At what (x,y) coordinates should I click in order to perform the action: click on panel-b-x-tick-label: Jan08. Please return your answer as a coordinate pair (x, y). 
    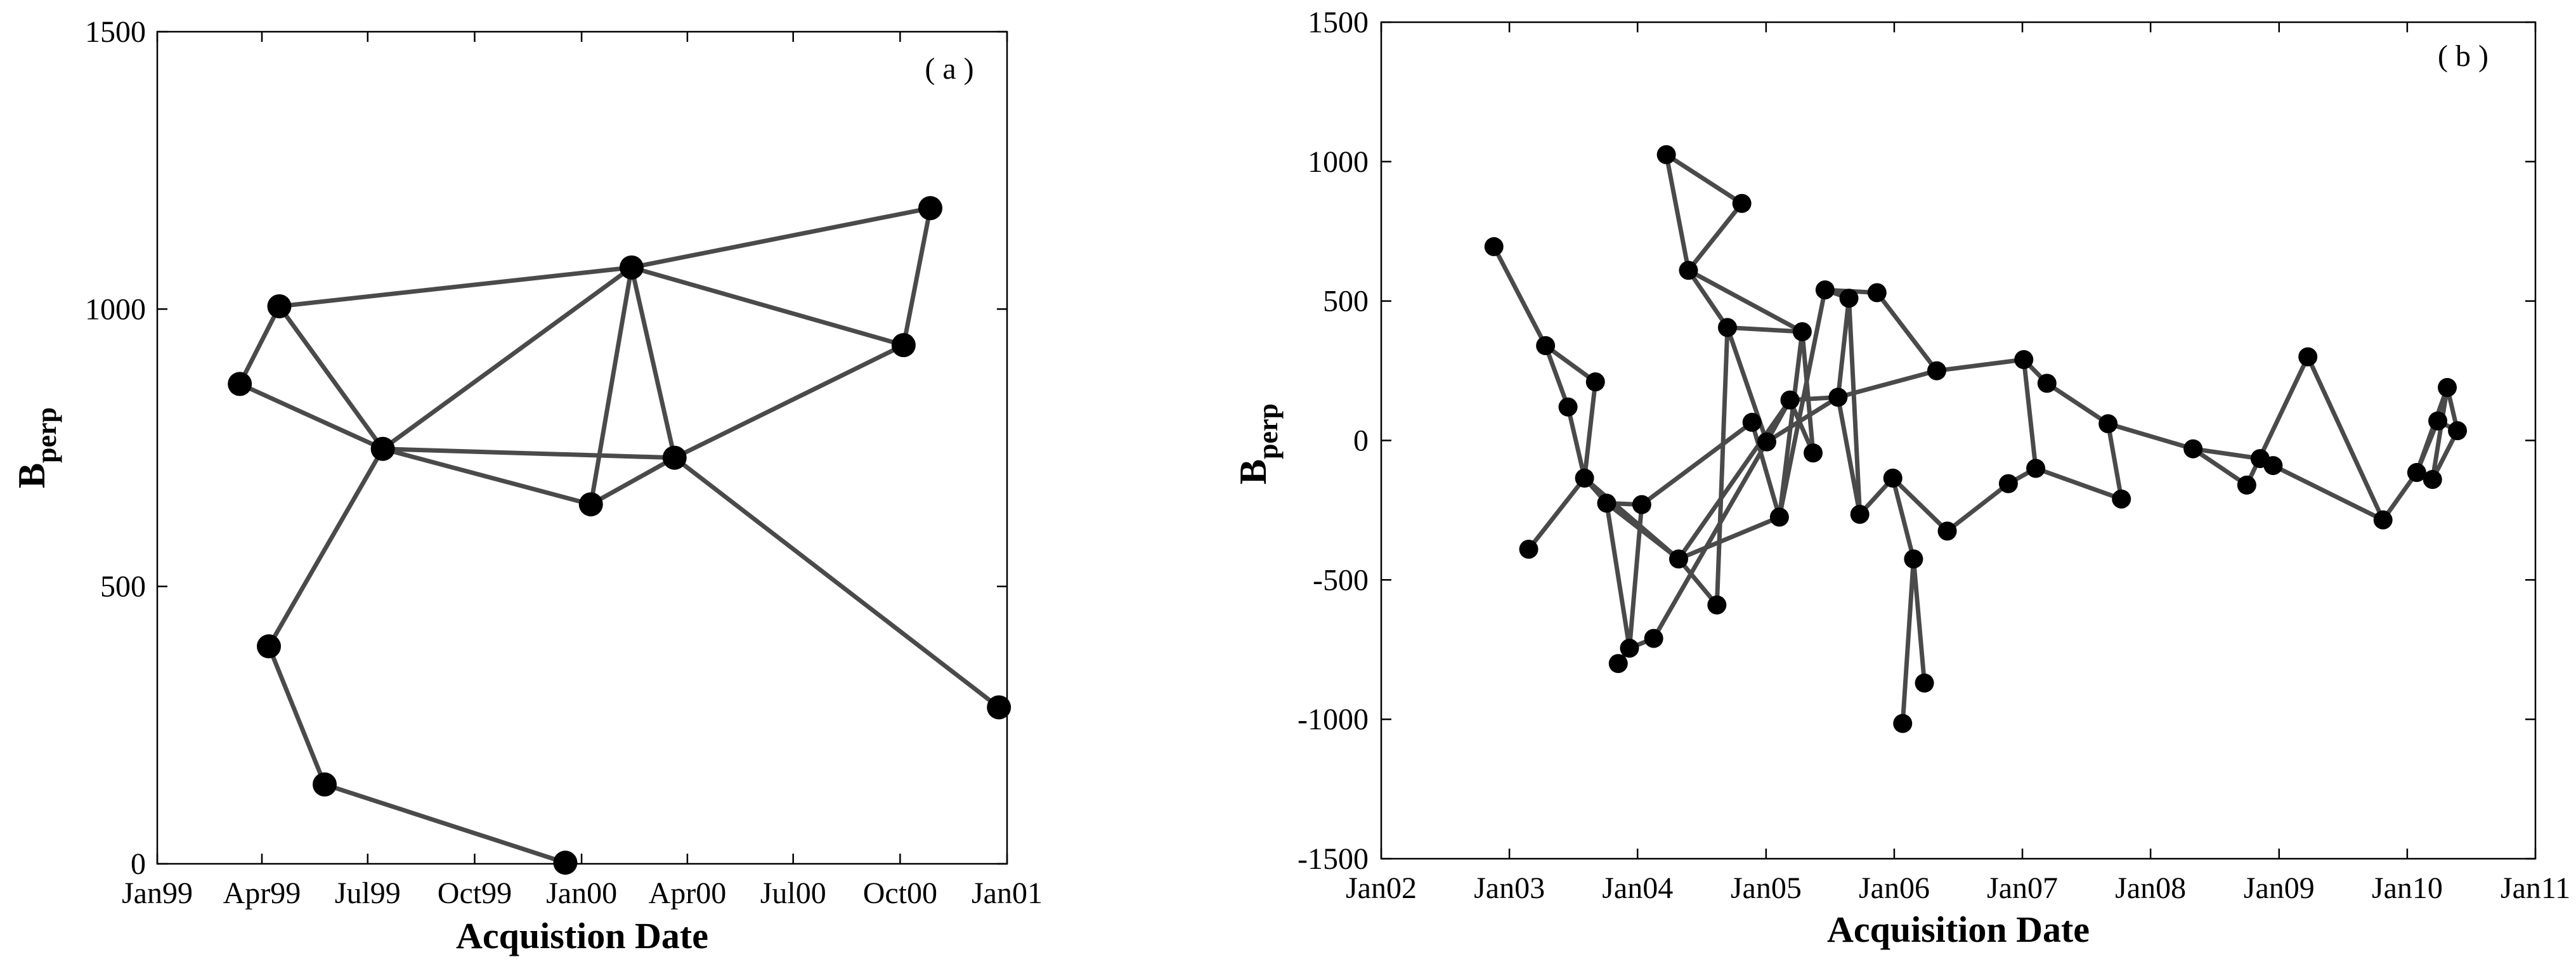
    Looking at the image, I should click on (2151, 888).